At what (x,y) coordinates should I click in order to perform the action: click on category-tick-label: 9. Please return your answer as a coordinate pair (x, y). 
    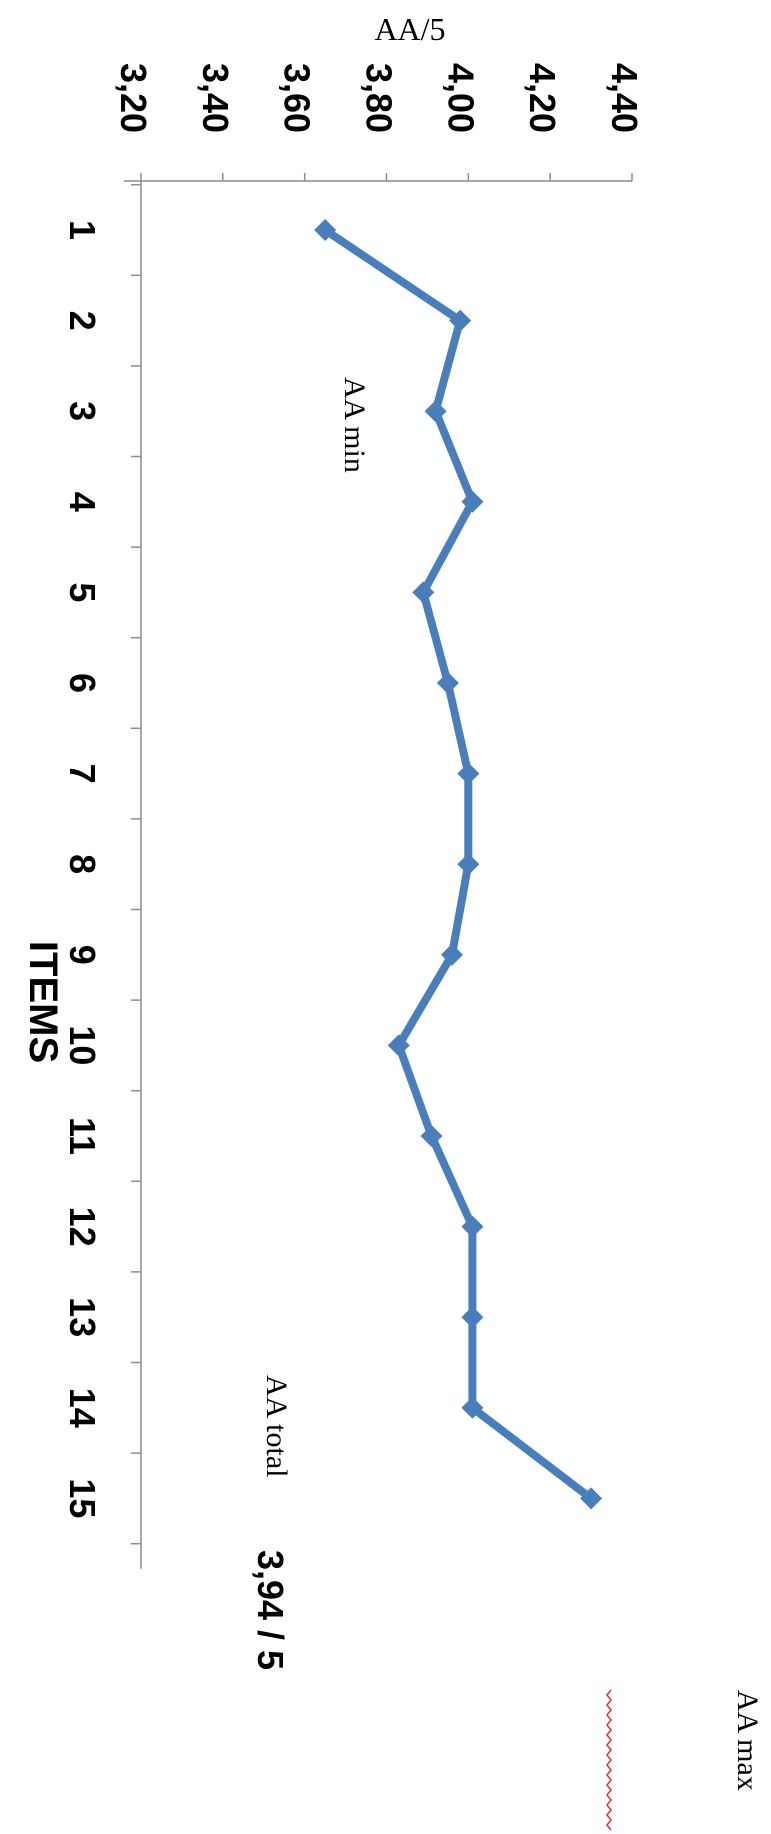
    Looking at the image, I should click on (82, 955).